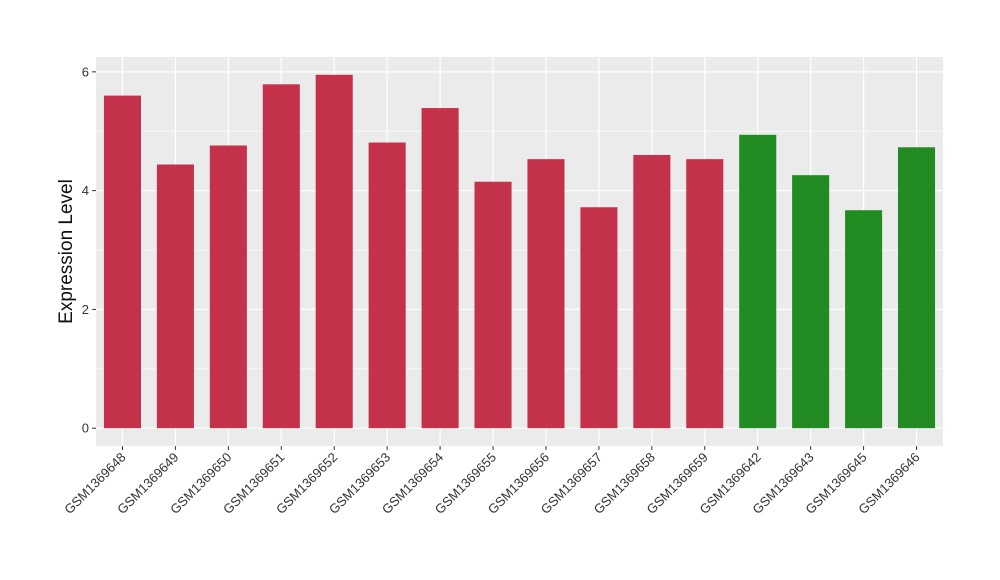  Describe the element at coordinates (917, 288) in the screenshot. I see `bar-gsm1369646` at that location.